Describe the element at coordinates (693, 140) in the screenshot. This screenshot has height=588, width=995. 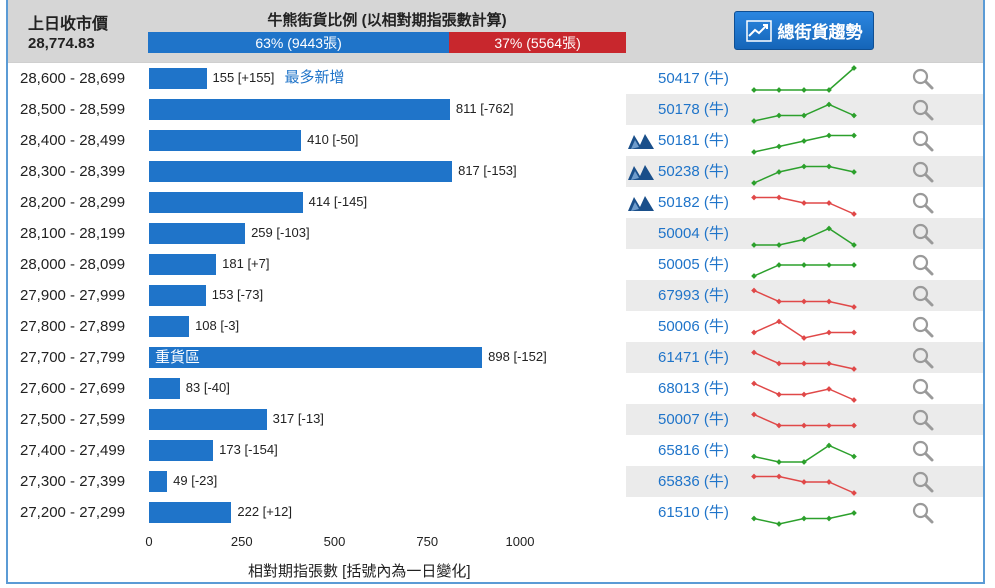
I see `cbbc-code-link: 50181 (牛)` at that location.